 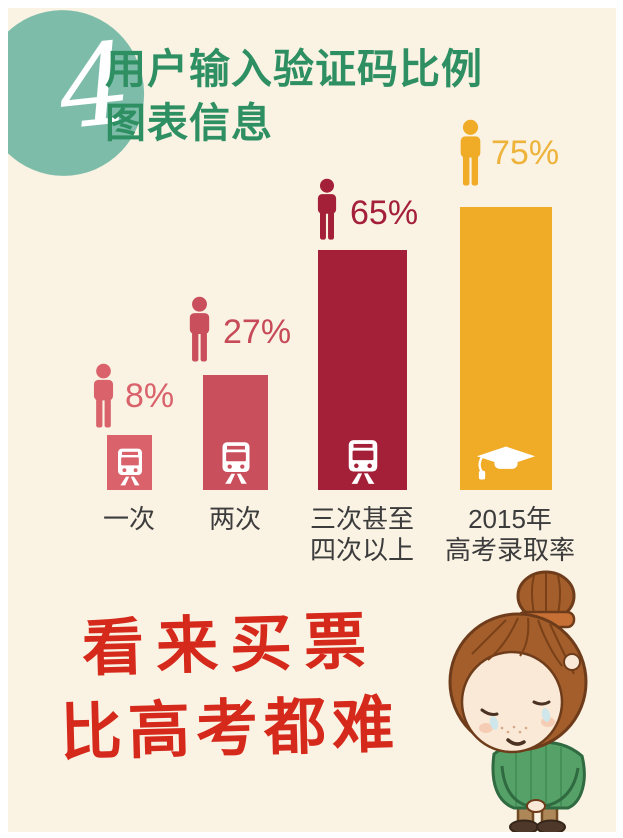 I want to click on value-label: 8%, so click(x=150, y=396).